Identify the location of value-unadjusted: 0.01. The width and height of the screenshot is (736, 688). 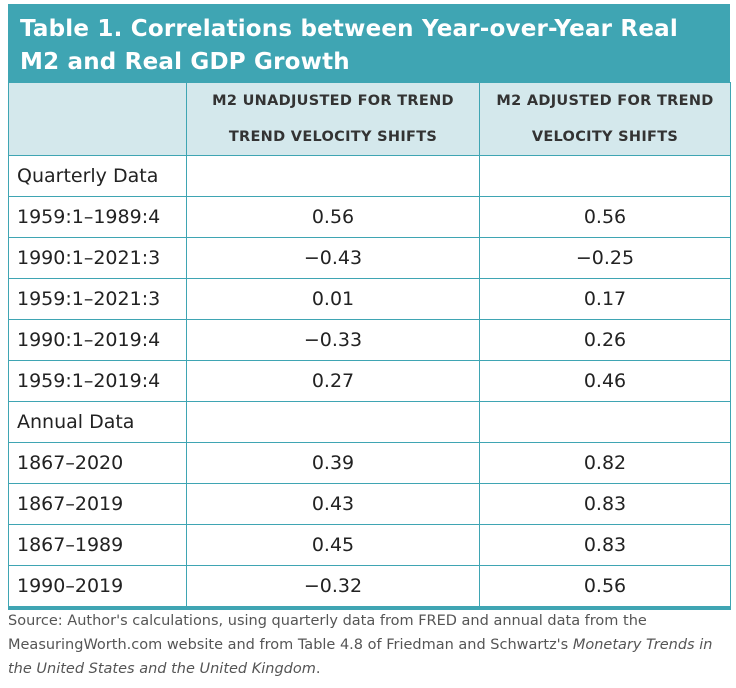
(333, 299).